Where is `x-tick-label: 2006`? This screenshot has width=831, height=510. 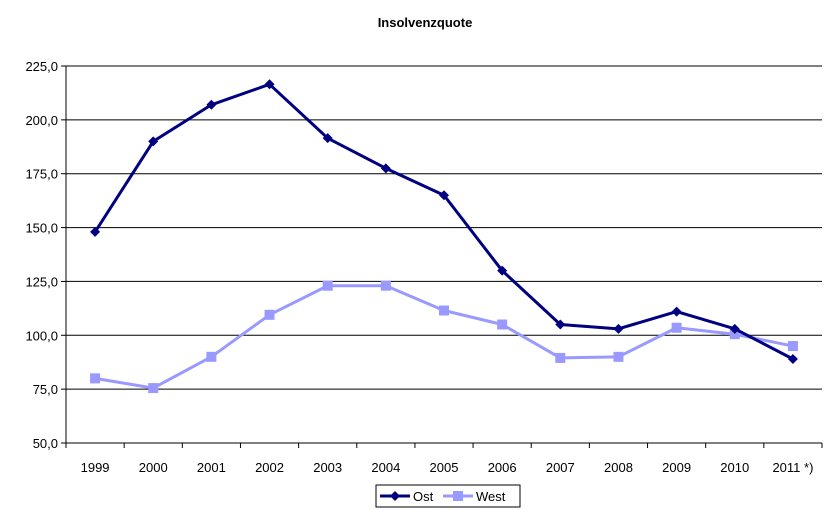
x-tick-label: 2006 is located at coordinates (502, 467).